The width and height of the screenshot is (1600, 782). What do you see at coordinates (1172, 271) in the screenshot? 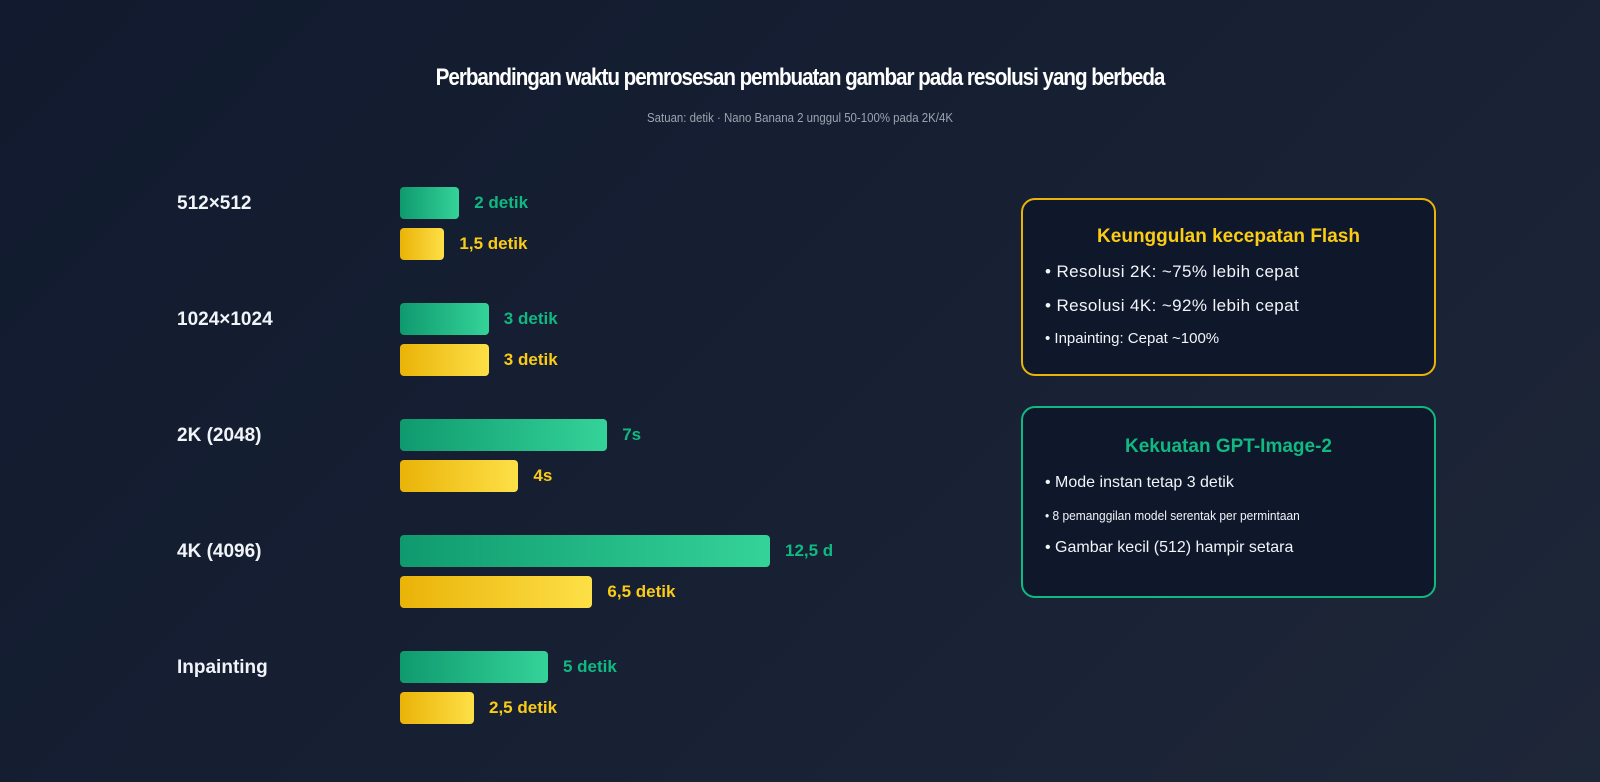
I see `panel-item: • Resolusi 2K: ~75% lebih cepat` at bounding box center [1172, 271].